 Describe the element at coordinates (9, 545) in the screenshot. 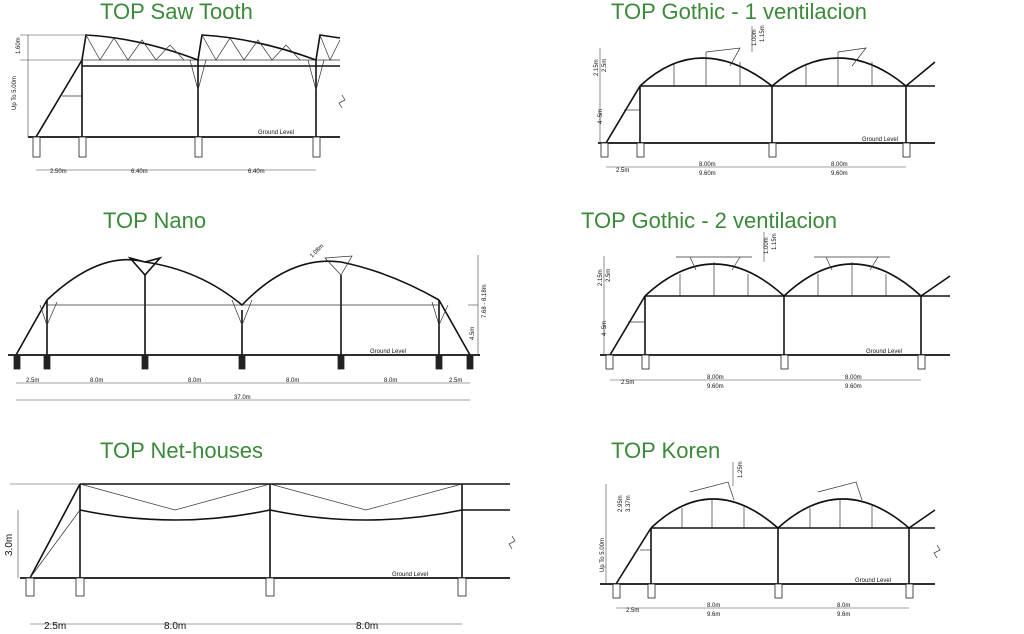

I see `net-houses-height: 3.0m` at that location.